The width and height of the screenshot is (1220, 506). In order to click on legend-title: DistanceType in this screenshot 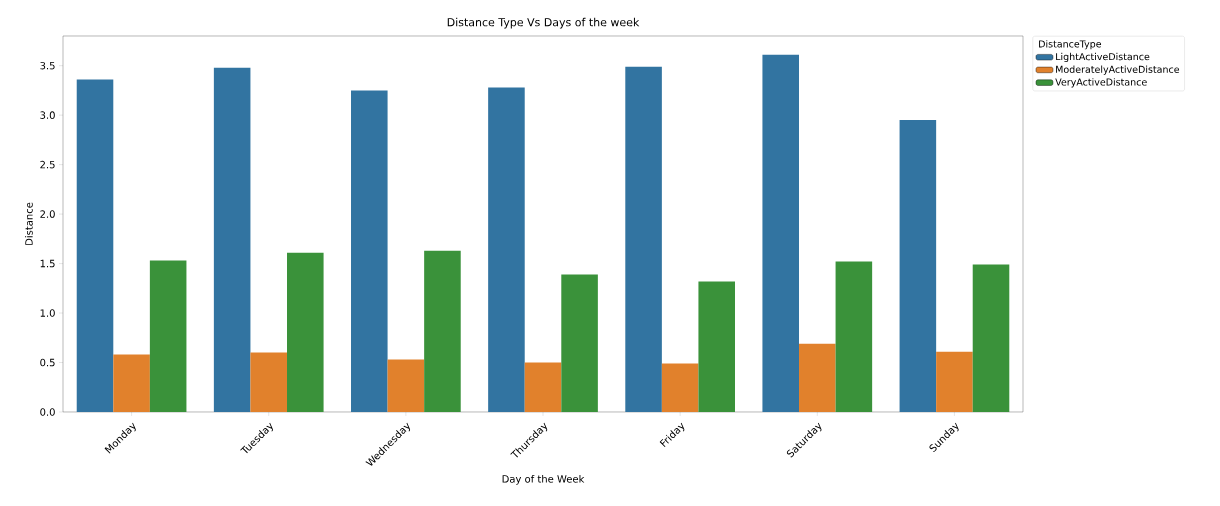, I will do `click(1070, 45)`.